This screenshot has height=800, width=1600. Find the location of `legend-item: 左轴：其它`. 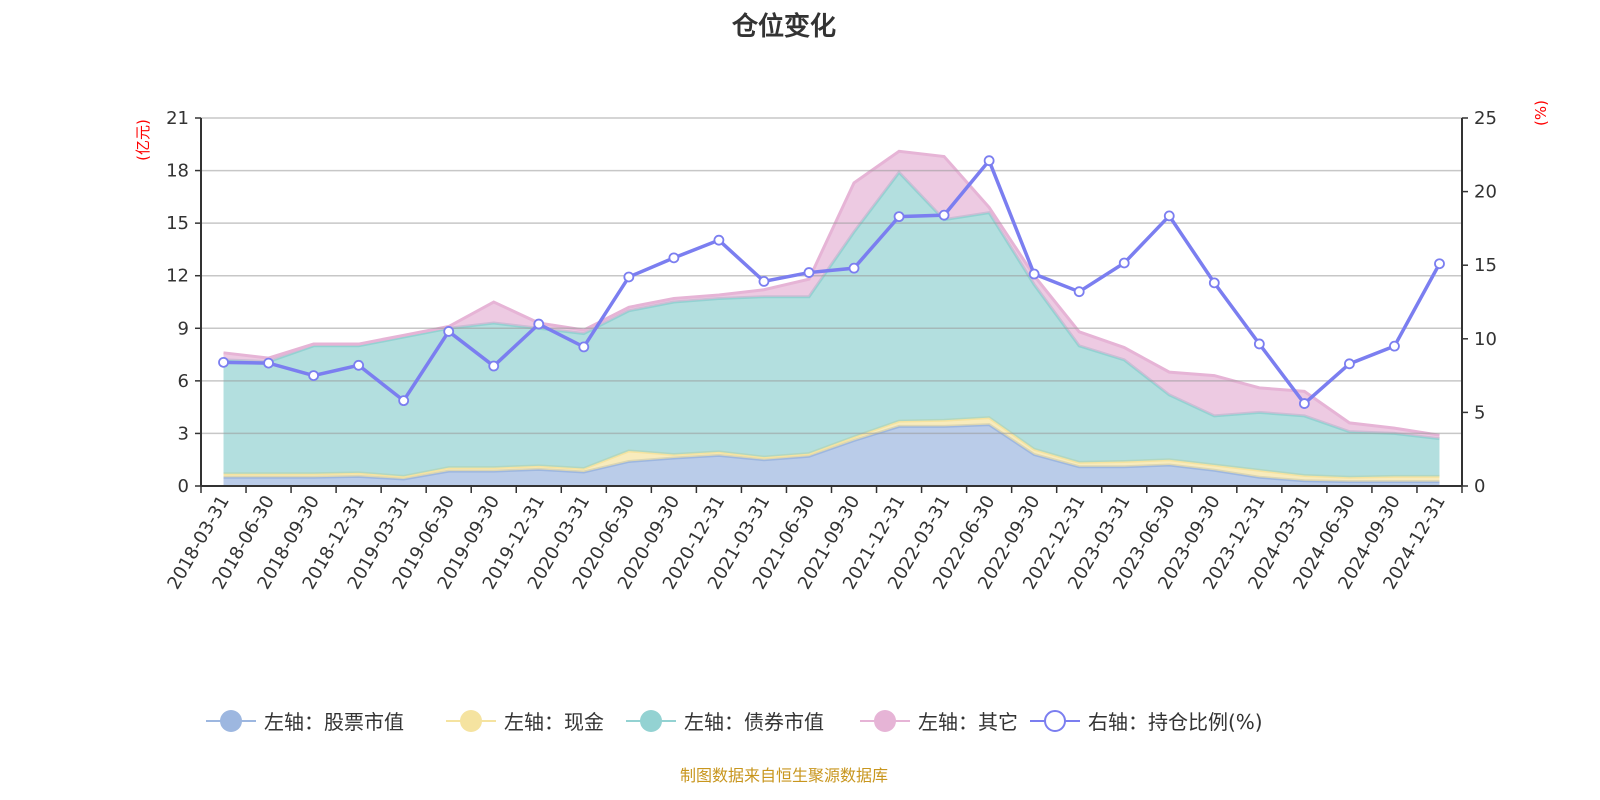

legend-item: 左轴：其它 is located at coordinates (939, 722).